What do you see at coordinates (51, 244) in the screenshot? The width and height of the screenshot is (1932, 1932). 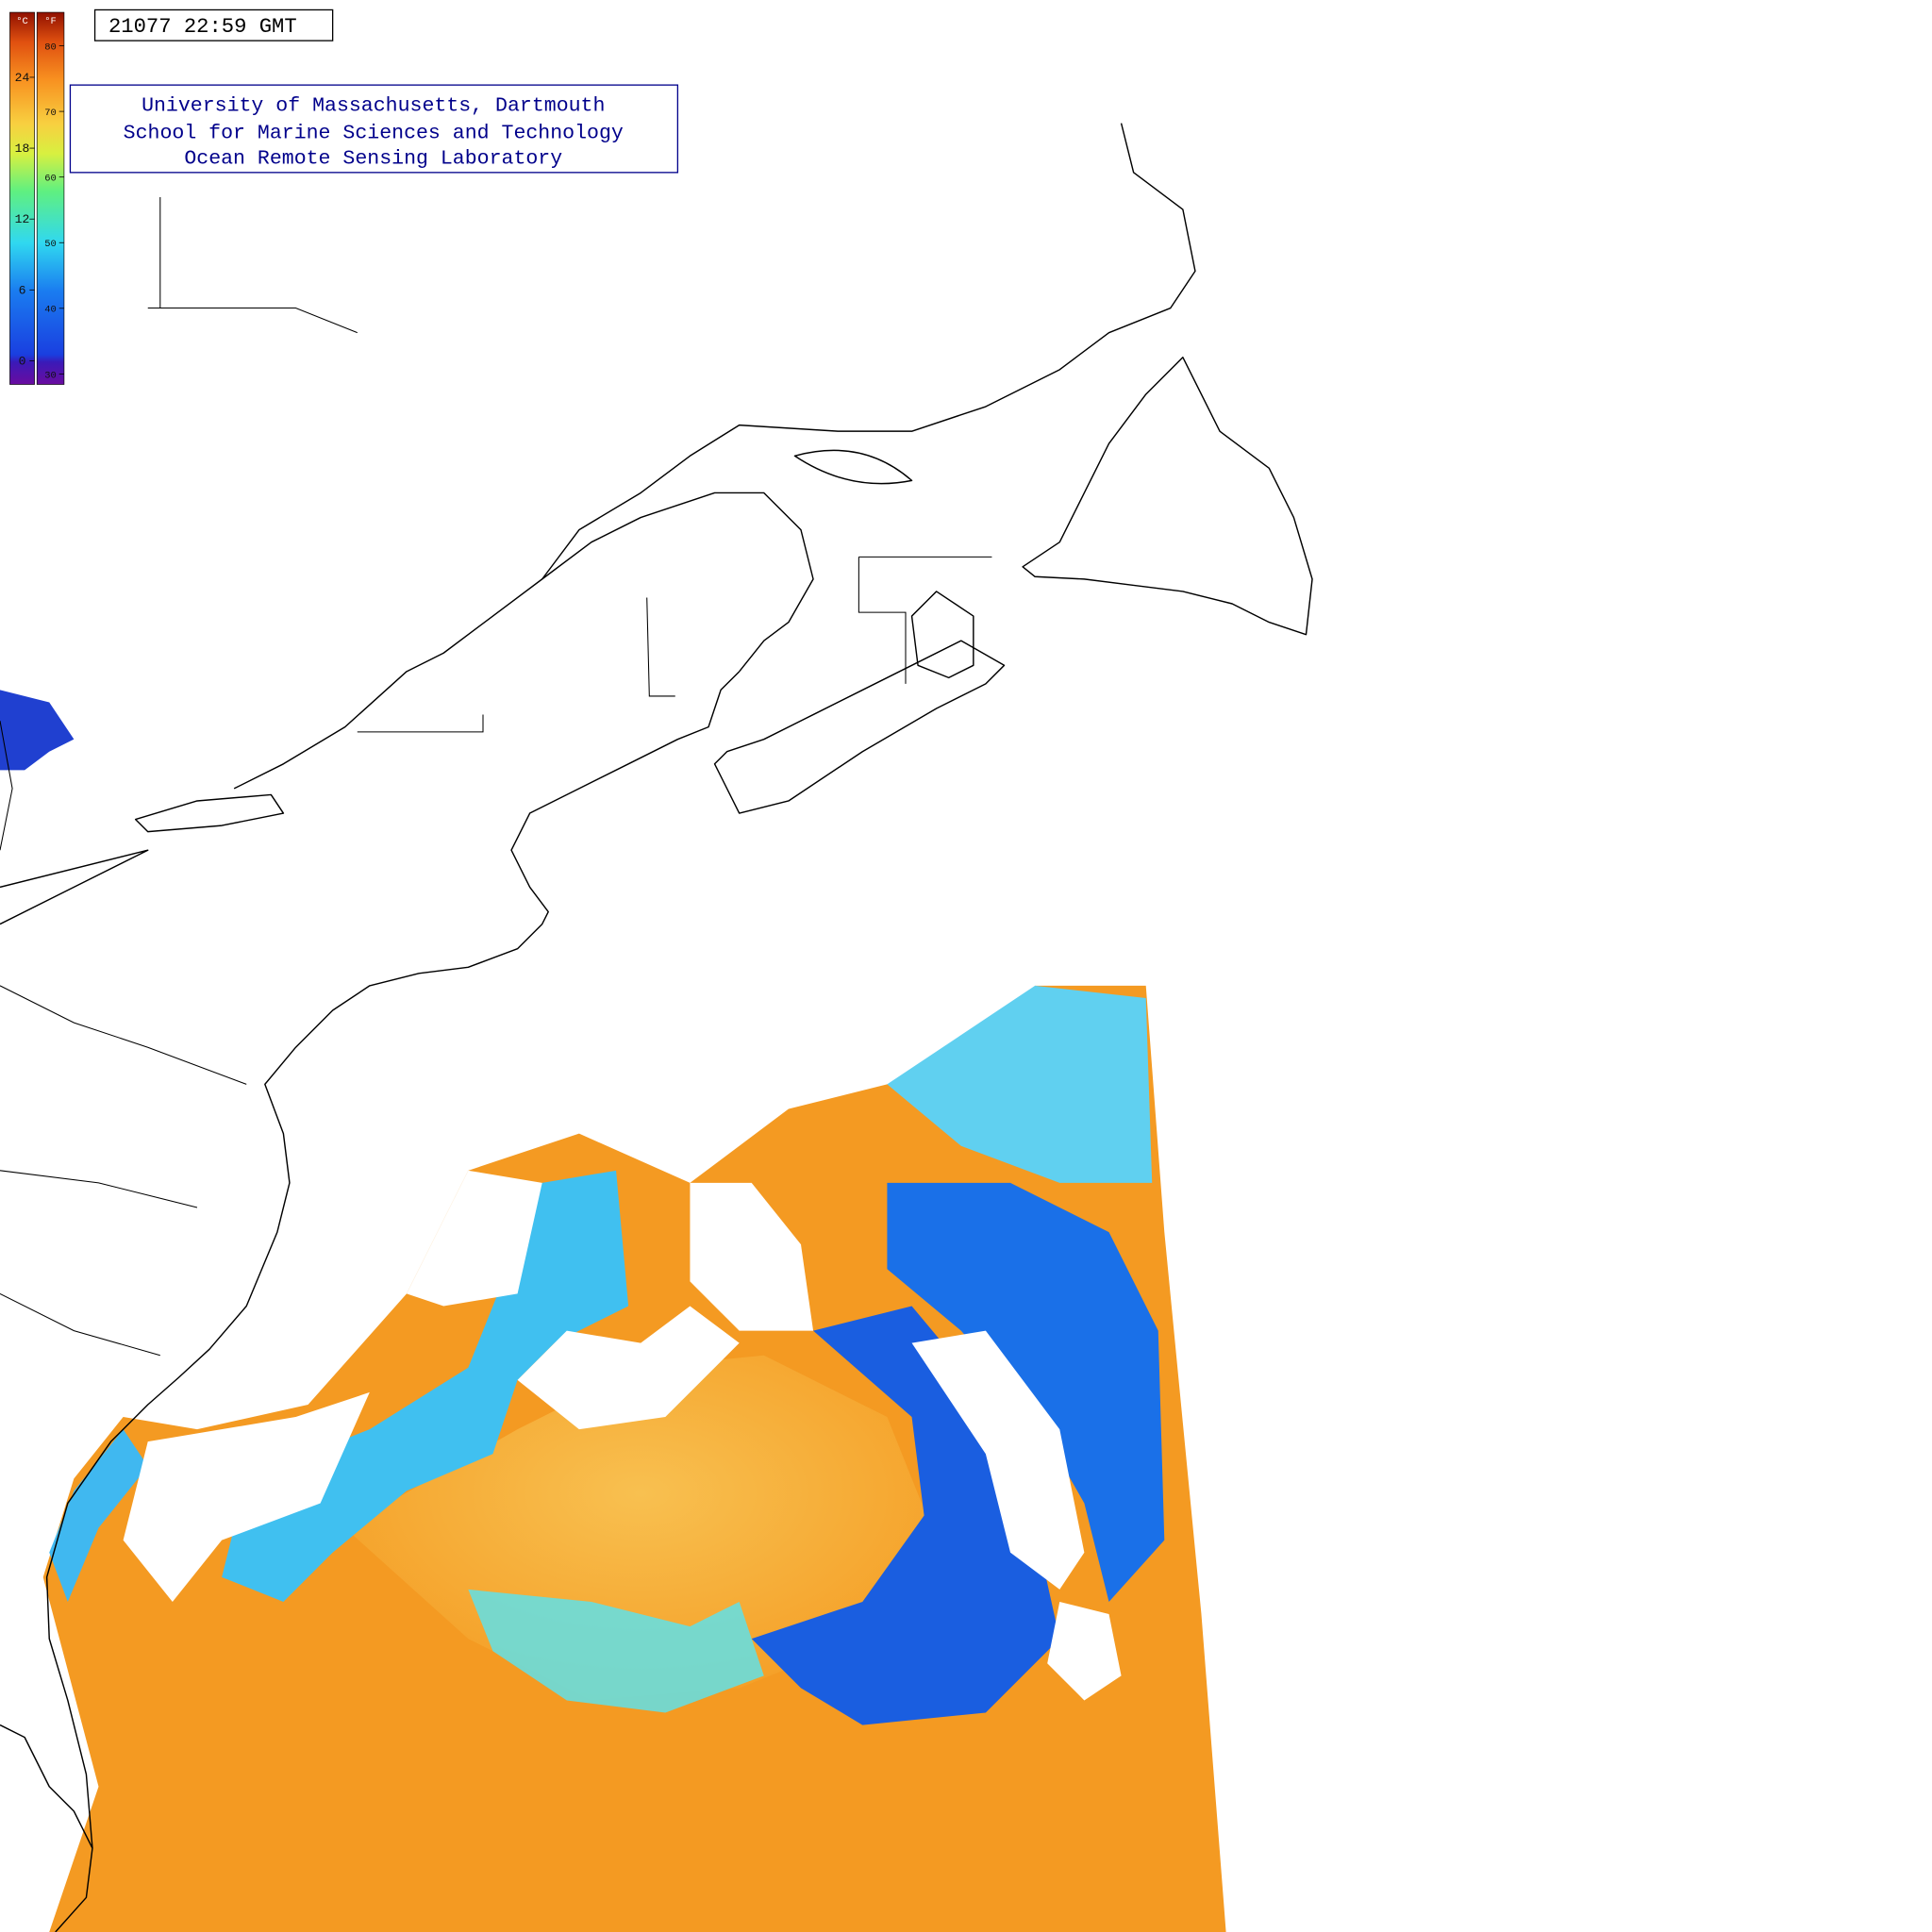 I see `colorbar-tick-label: 50` at bounding box center [51, 244].